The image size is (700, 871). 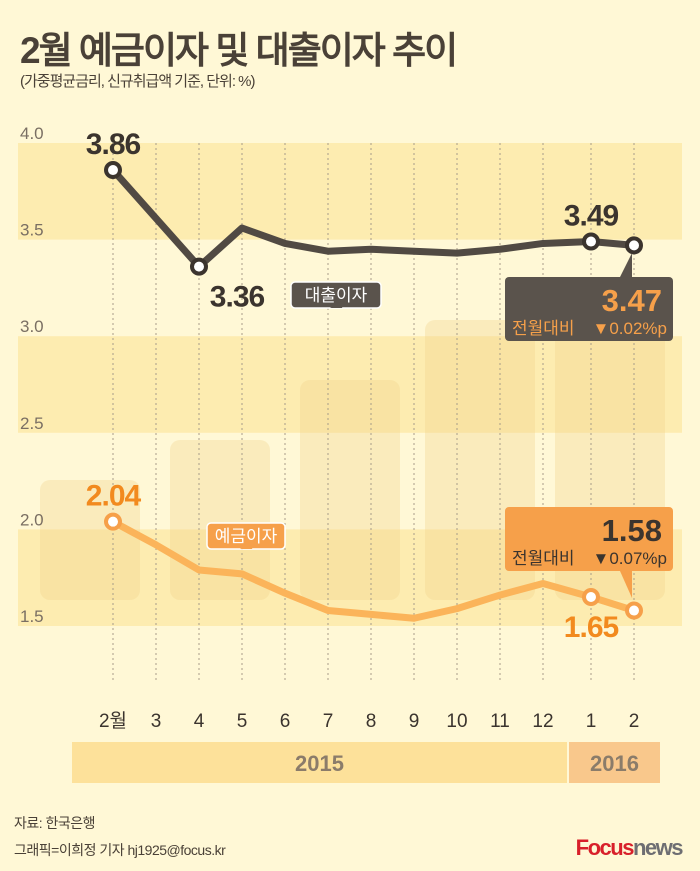 What do you see at coordinates (542, 721) in the screenshot?
I see `x-tick-label: 12` at bounding box center [542, 721].